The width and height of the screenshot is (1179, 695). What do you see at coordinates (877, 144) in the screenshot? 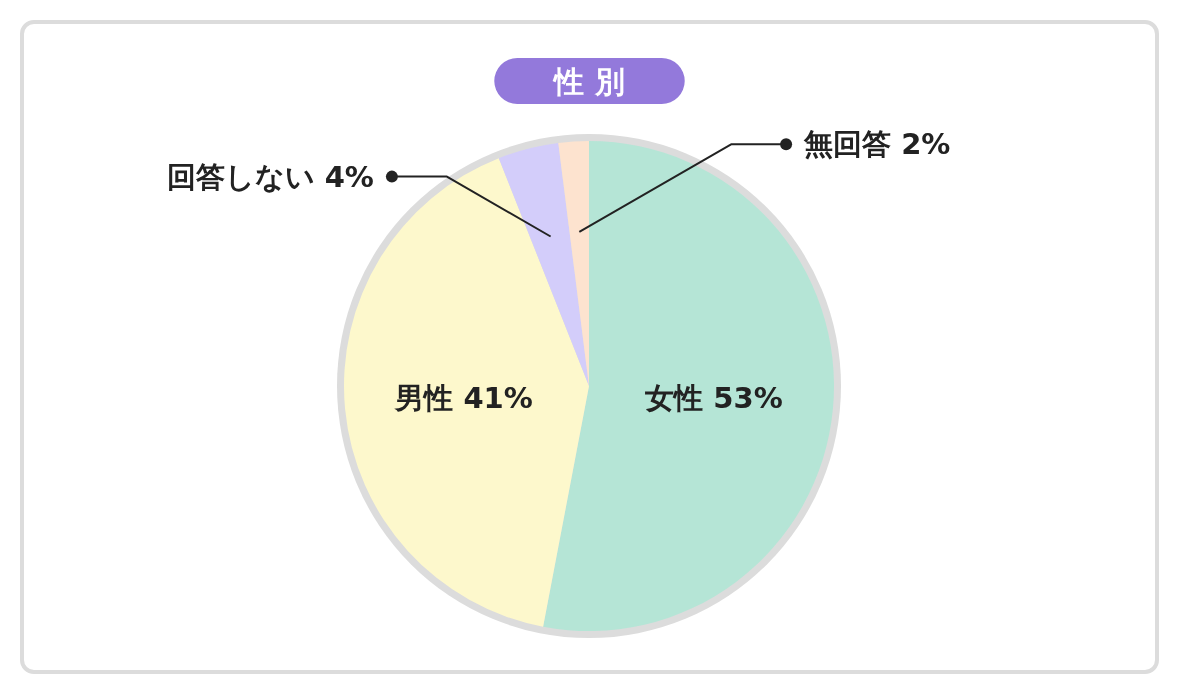
I see `slice-label: 無回答 2%` at bounding box center [877, 144].